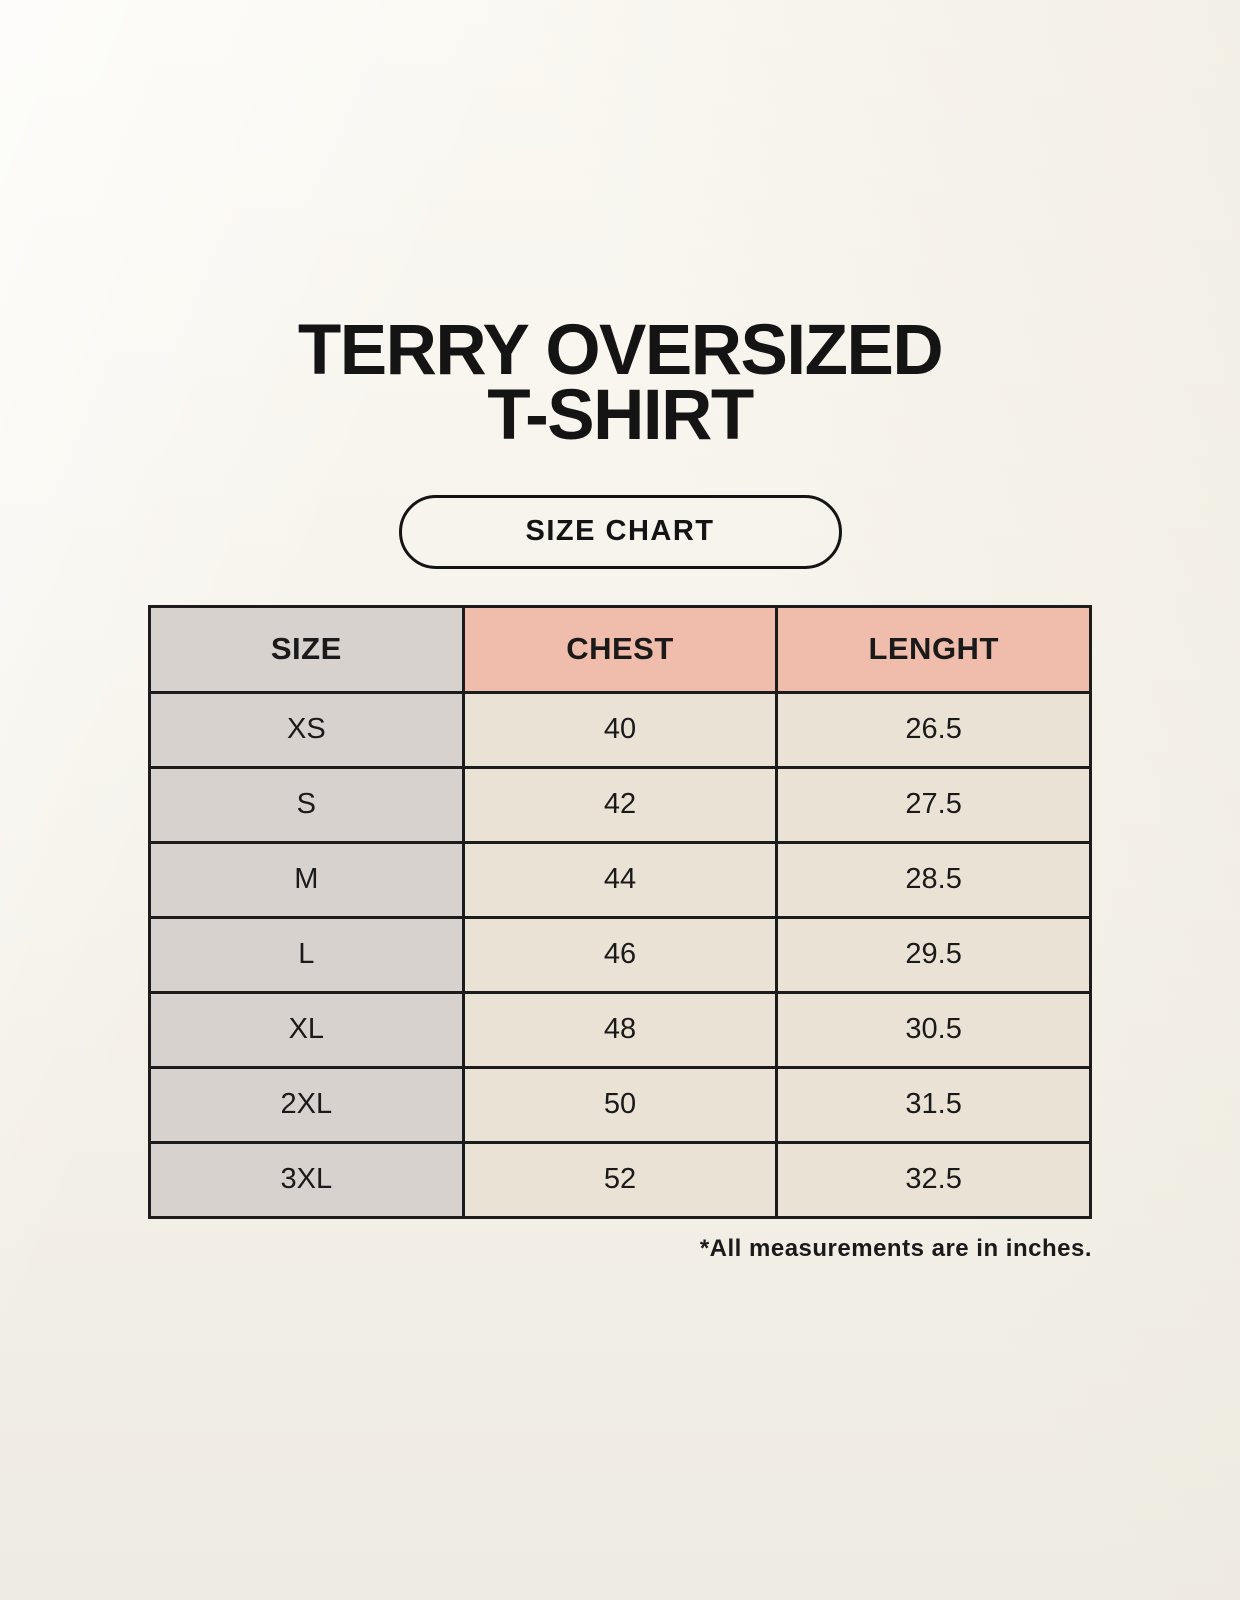  I want to click on table-row: 2XL 50 31.5, so click(620, 1104).